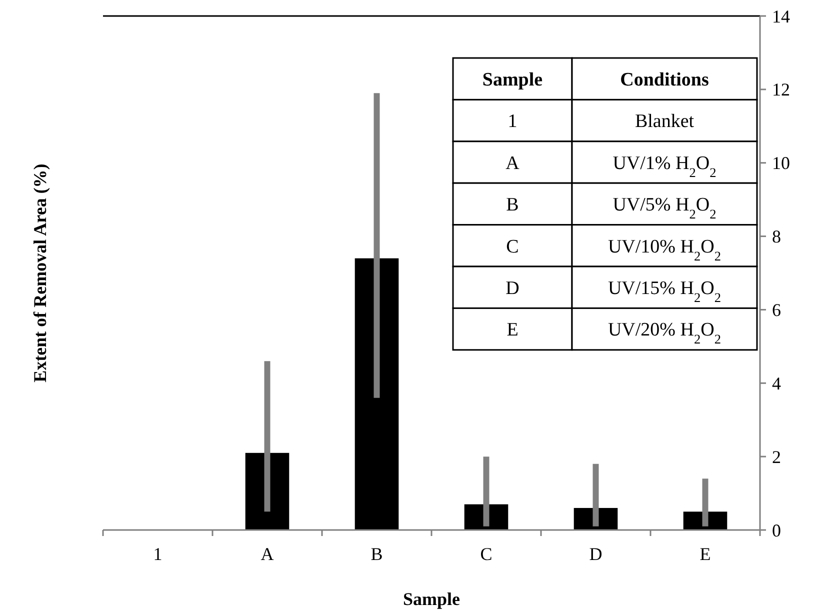 The height and width of the screenshot is (615, 837). Describe the element at coordinates (776, 236) in the screenshot. I see `y-tick-label: 8` at that location.